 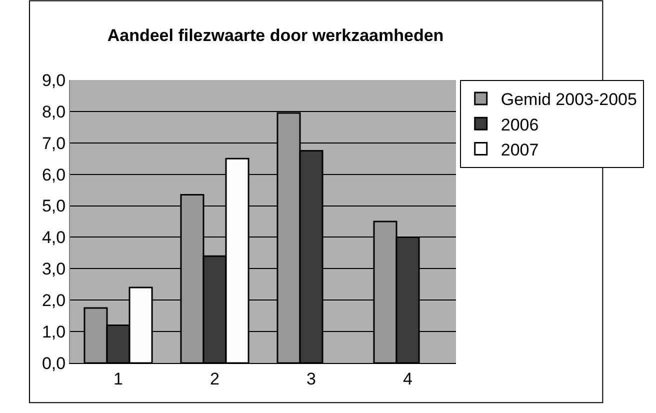 I want to click on y-tick-label: 2,0, so click(x=54, y=300).